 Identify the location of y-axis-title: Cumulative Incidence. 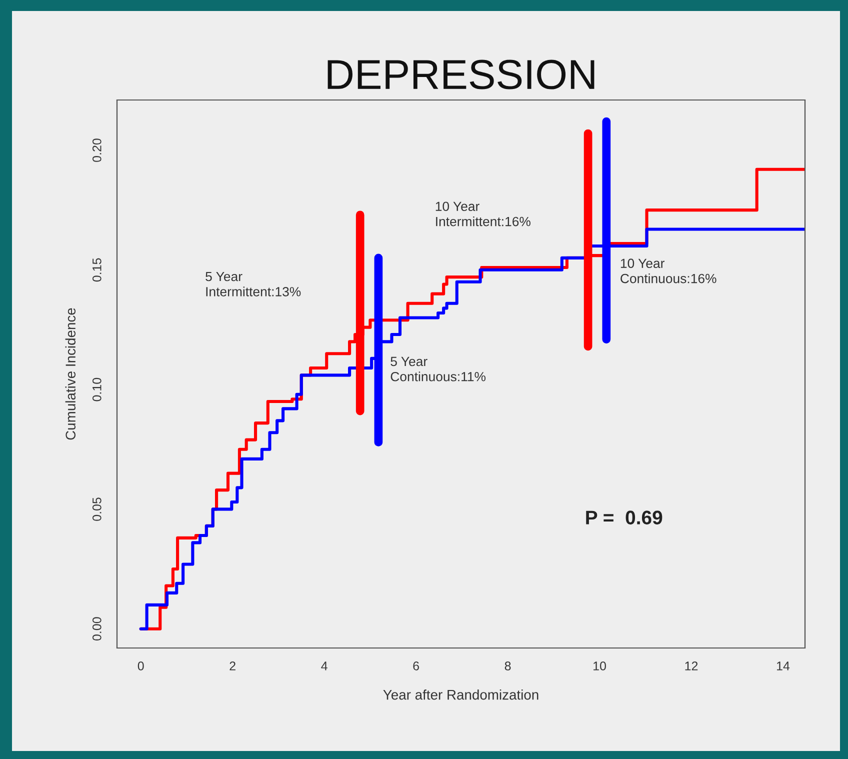
(70, 374).